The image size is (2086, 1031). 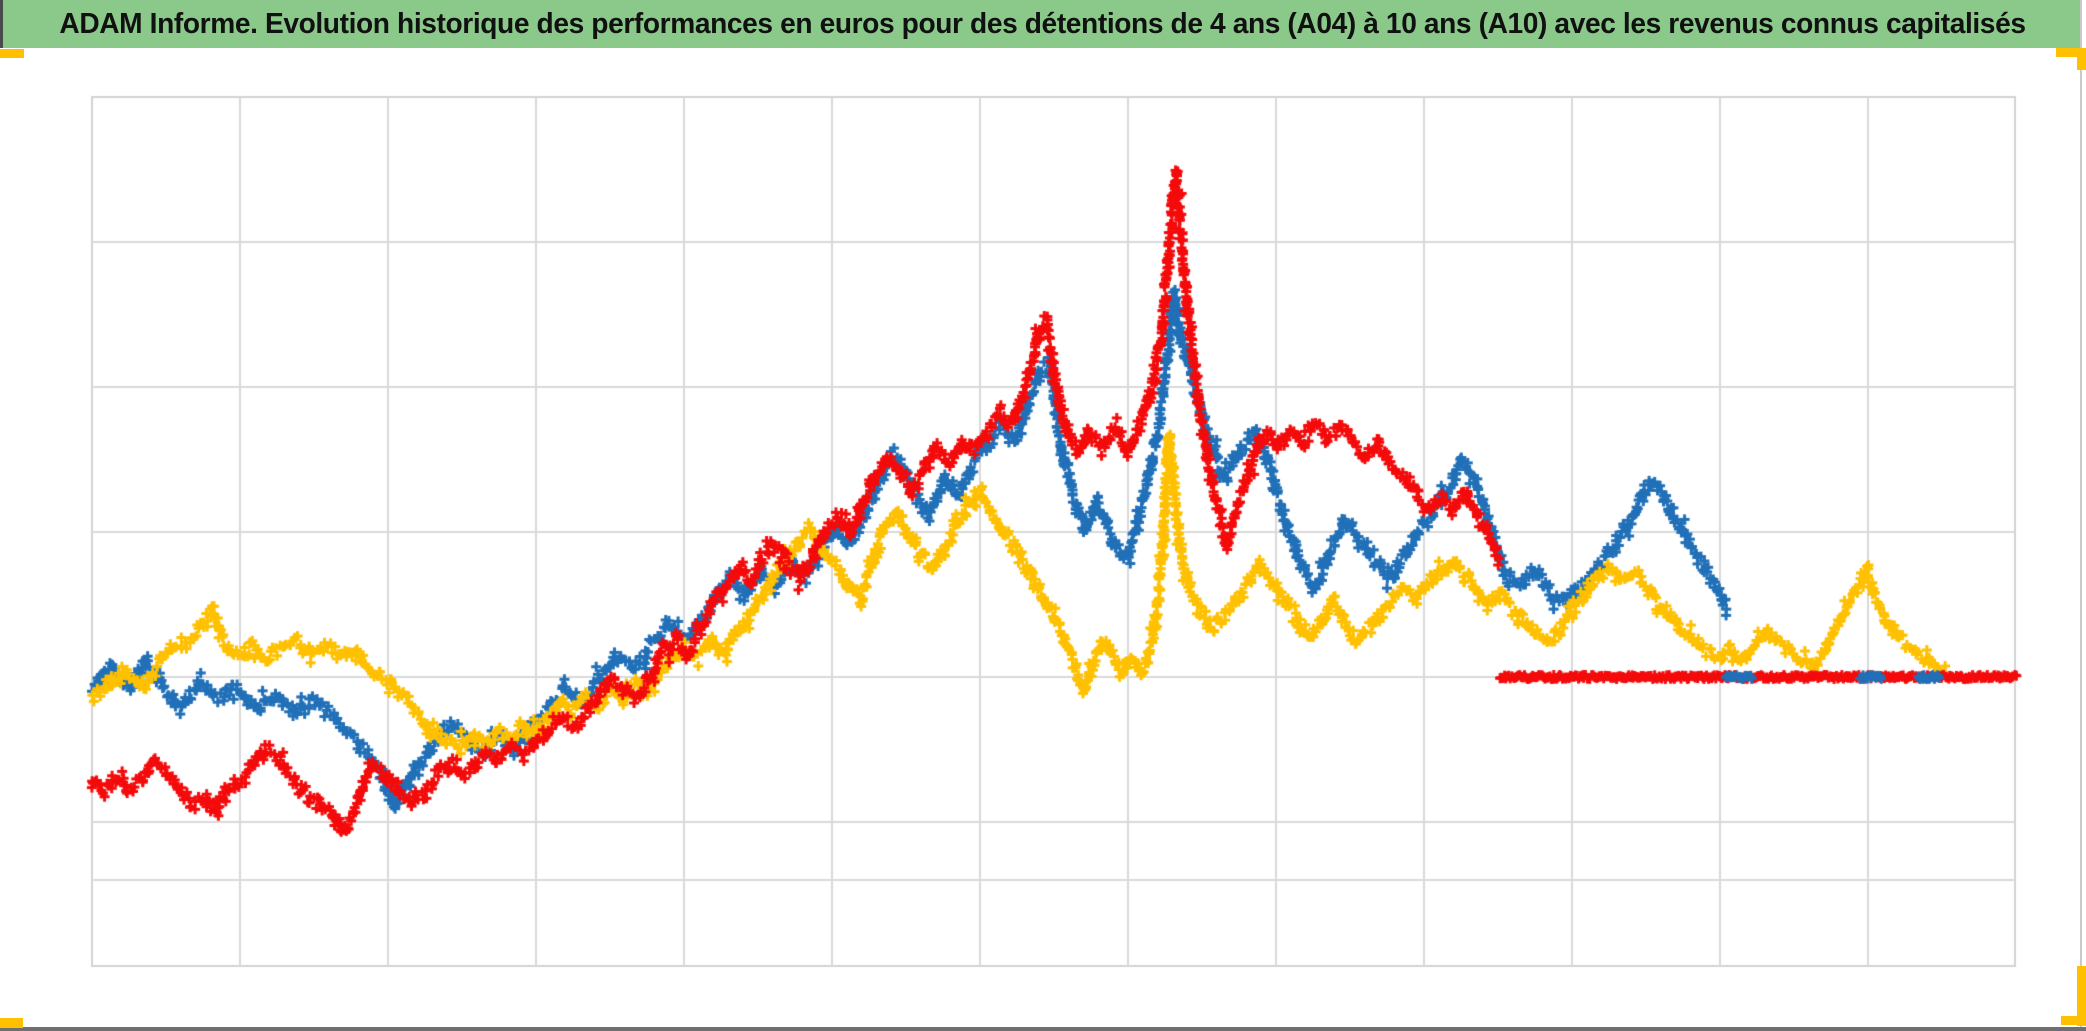 What do you see at coordinates (2081, 515) in the screenshot?
I see `window-right-edge-line` at bounding box center [2081, 515].